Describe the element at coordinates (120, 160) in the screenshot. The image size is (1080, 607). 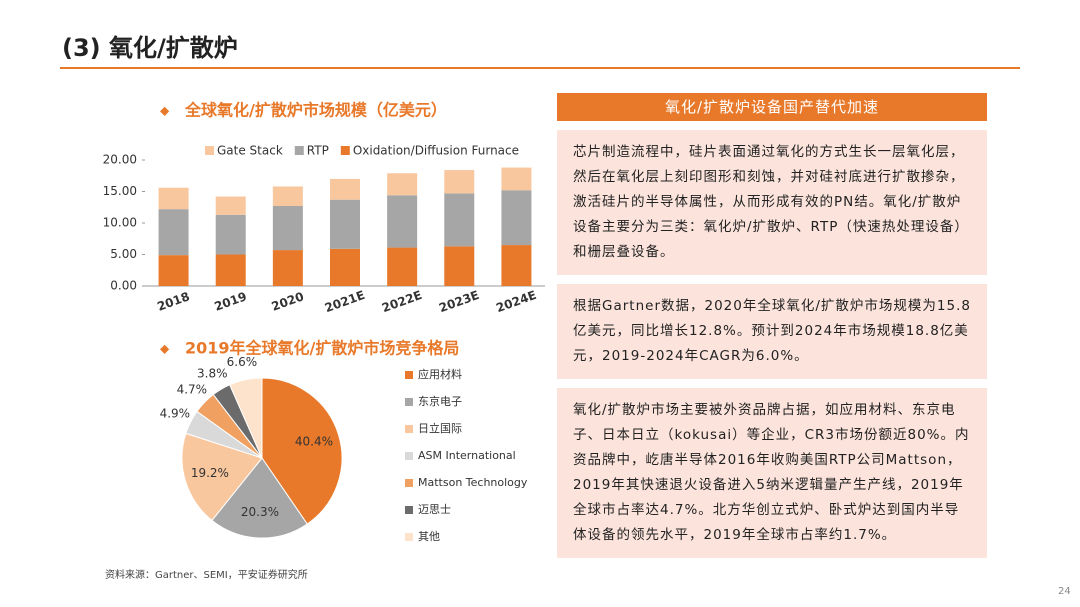
I see `y-tick-label: 20.00` at that location.